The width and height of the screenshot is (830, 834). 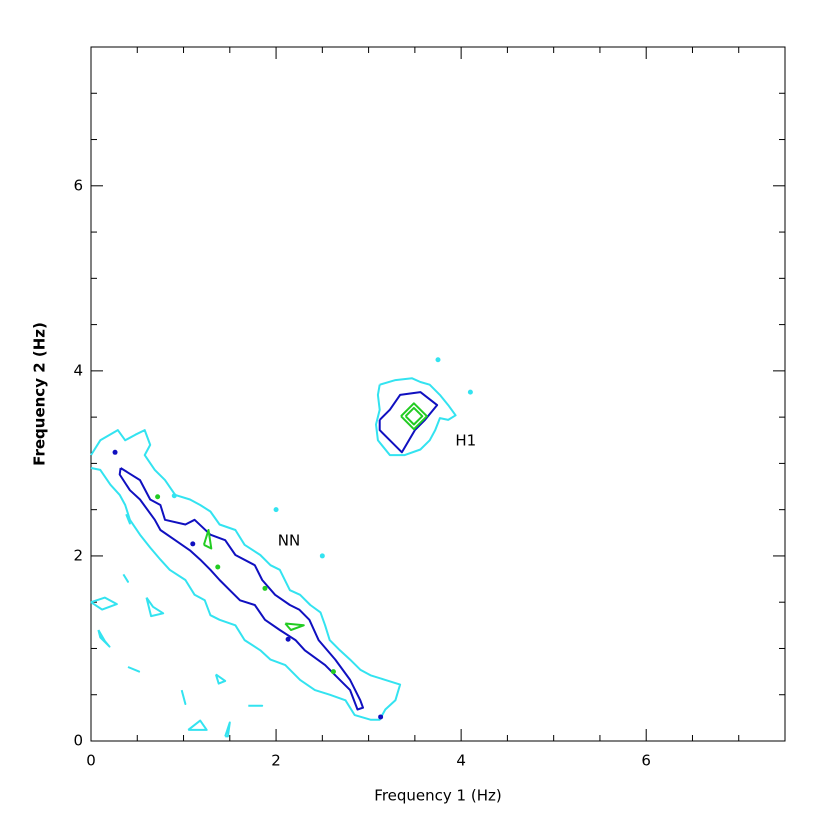 I want to click on y-tick-label: 4, so click(x=78, y=370).